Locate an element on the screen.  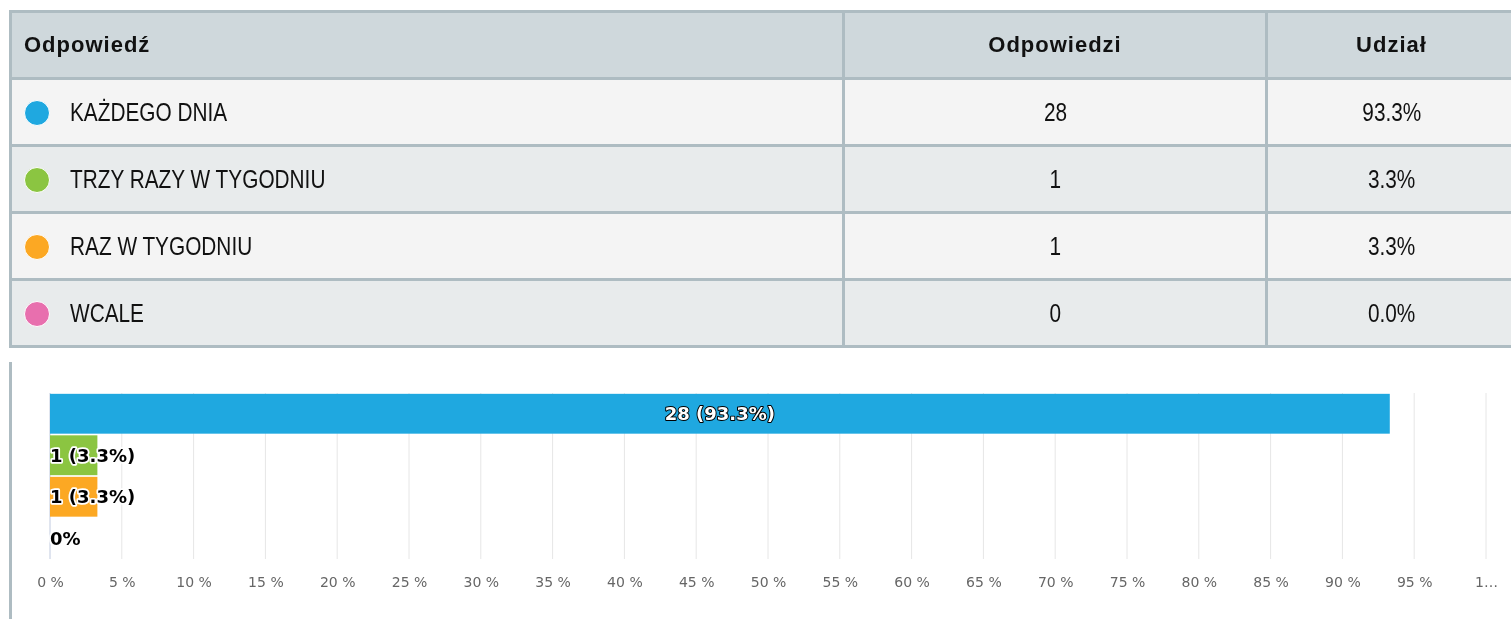
text: WCALE is located at coordinates (107, 314).